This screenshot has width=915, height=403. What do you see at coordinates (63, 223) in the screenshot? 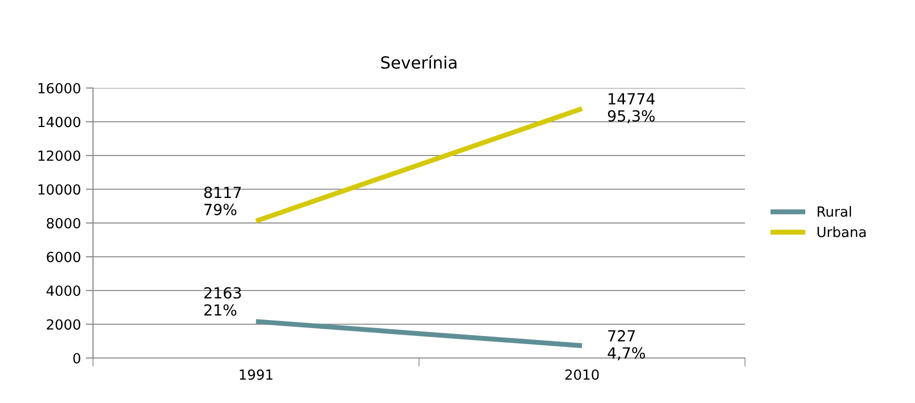
I see `y-tick-label: 8000` at bounding box center [63, 223].